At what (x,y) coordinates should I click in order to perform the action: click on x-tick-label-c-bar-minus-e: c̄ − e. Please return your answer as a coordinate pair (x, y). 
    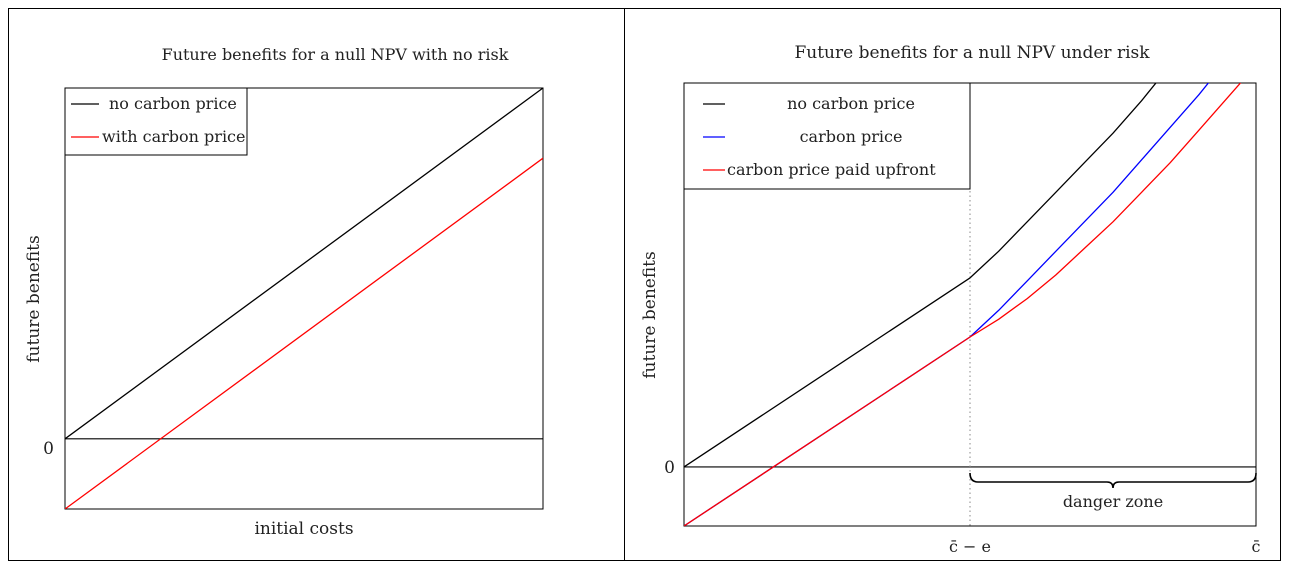
    Looking at the image, I should click on (970, 546).